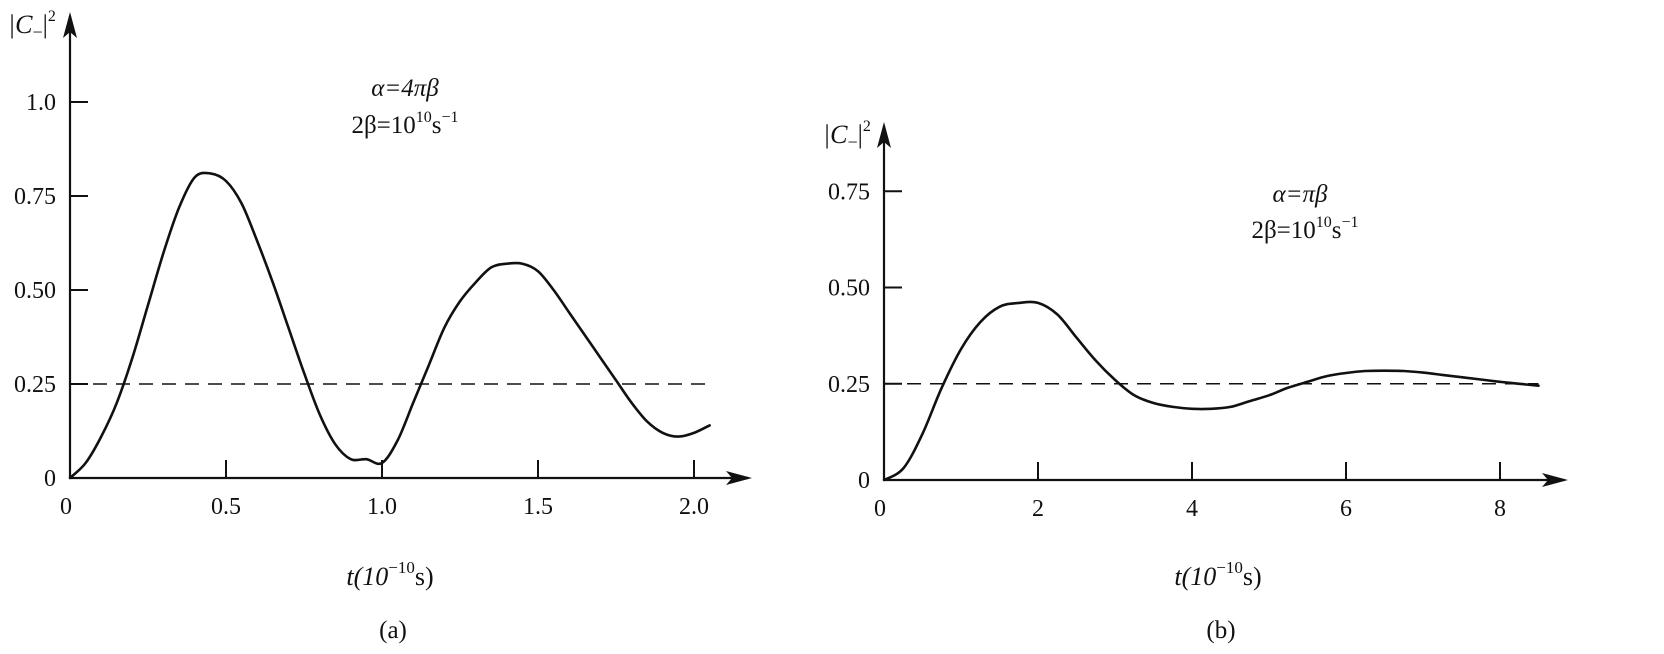 This screenshot has height=654, width=1664. What do you see at coordinates (382, 507) in the screenshot?
I see `x-tick-label-a-2: 1.0` at bounding box center [382, 507].